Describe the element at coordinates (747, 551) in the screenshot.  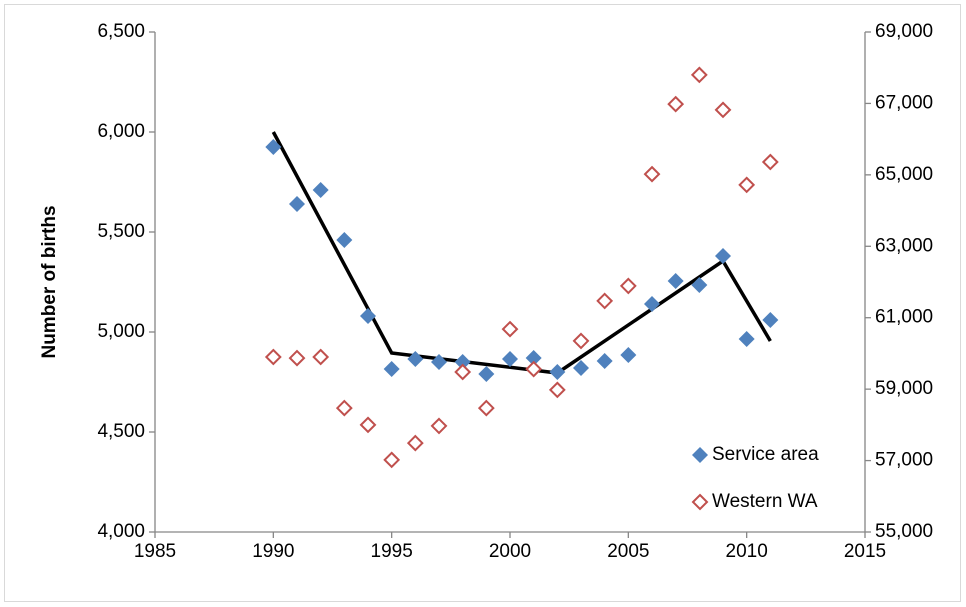
I see `x-tick-label: 2010` at that location.